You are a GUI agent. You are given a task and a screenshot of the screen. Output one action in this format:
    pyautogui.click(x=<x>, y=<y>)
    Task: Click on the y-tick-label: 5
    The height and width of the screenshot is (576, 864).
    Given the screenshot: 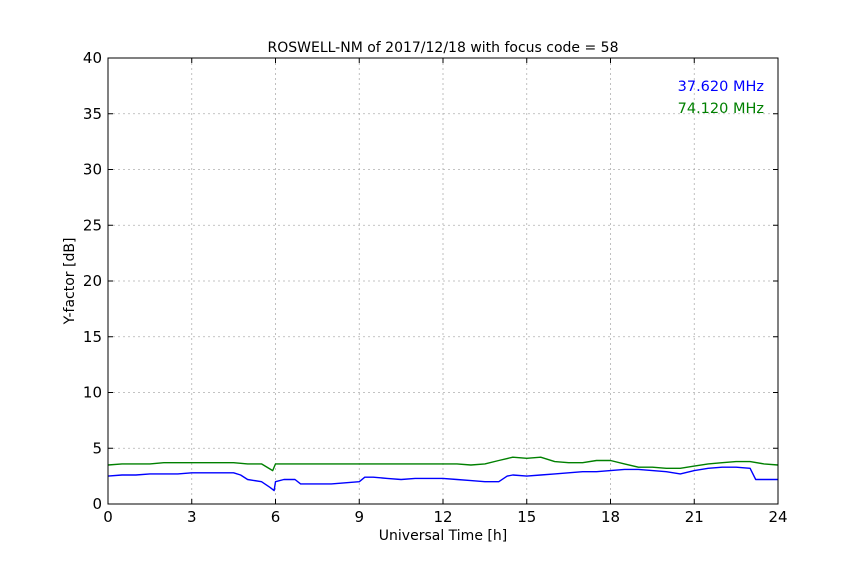 What is the action you would take?
    pyautogui.click(x=97, y=448)
    